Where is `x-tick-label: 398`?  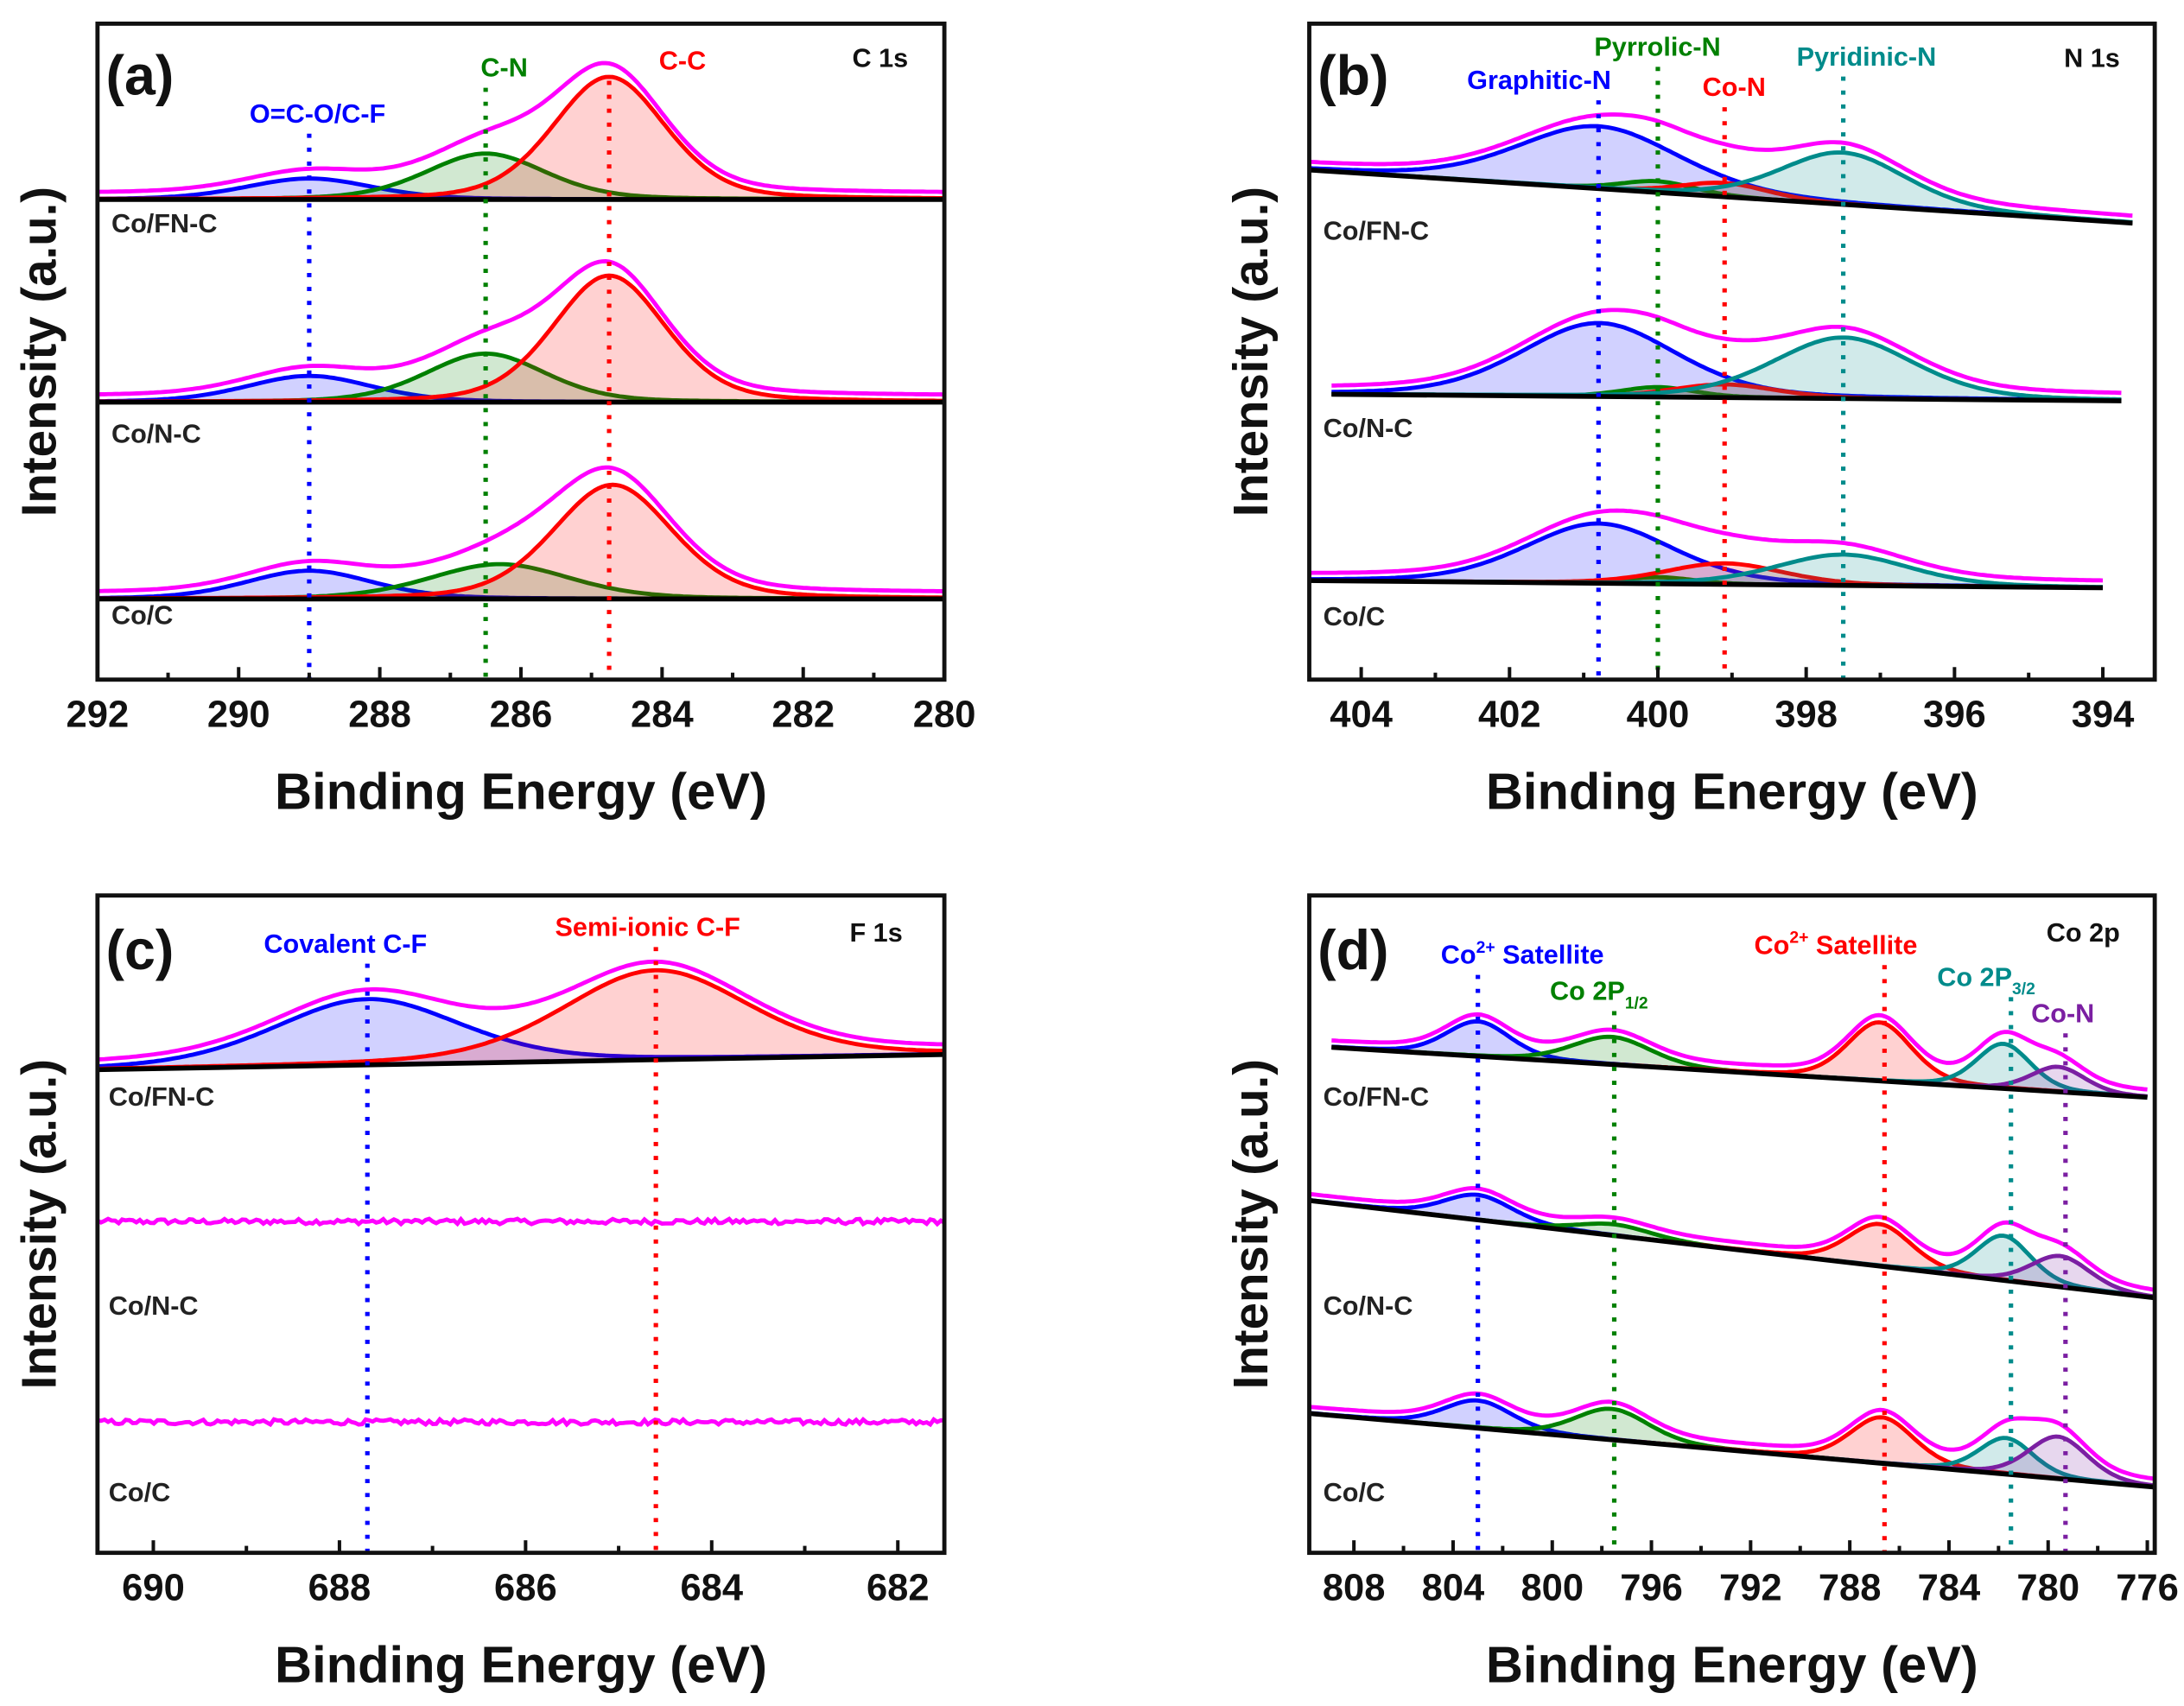
x-tick-label: 398 is located at coordinates (1806, 715).